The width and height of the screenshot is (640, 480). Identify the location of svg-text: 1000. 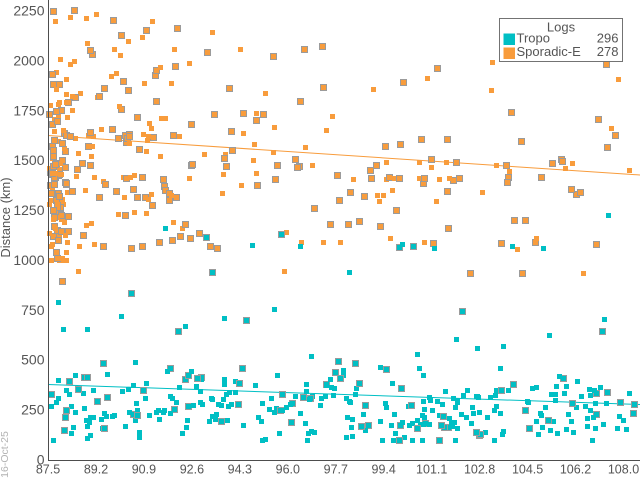
(28, 260).